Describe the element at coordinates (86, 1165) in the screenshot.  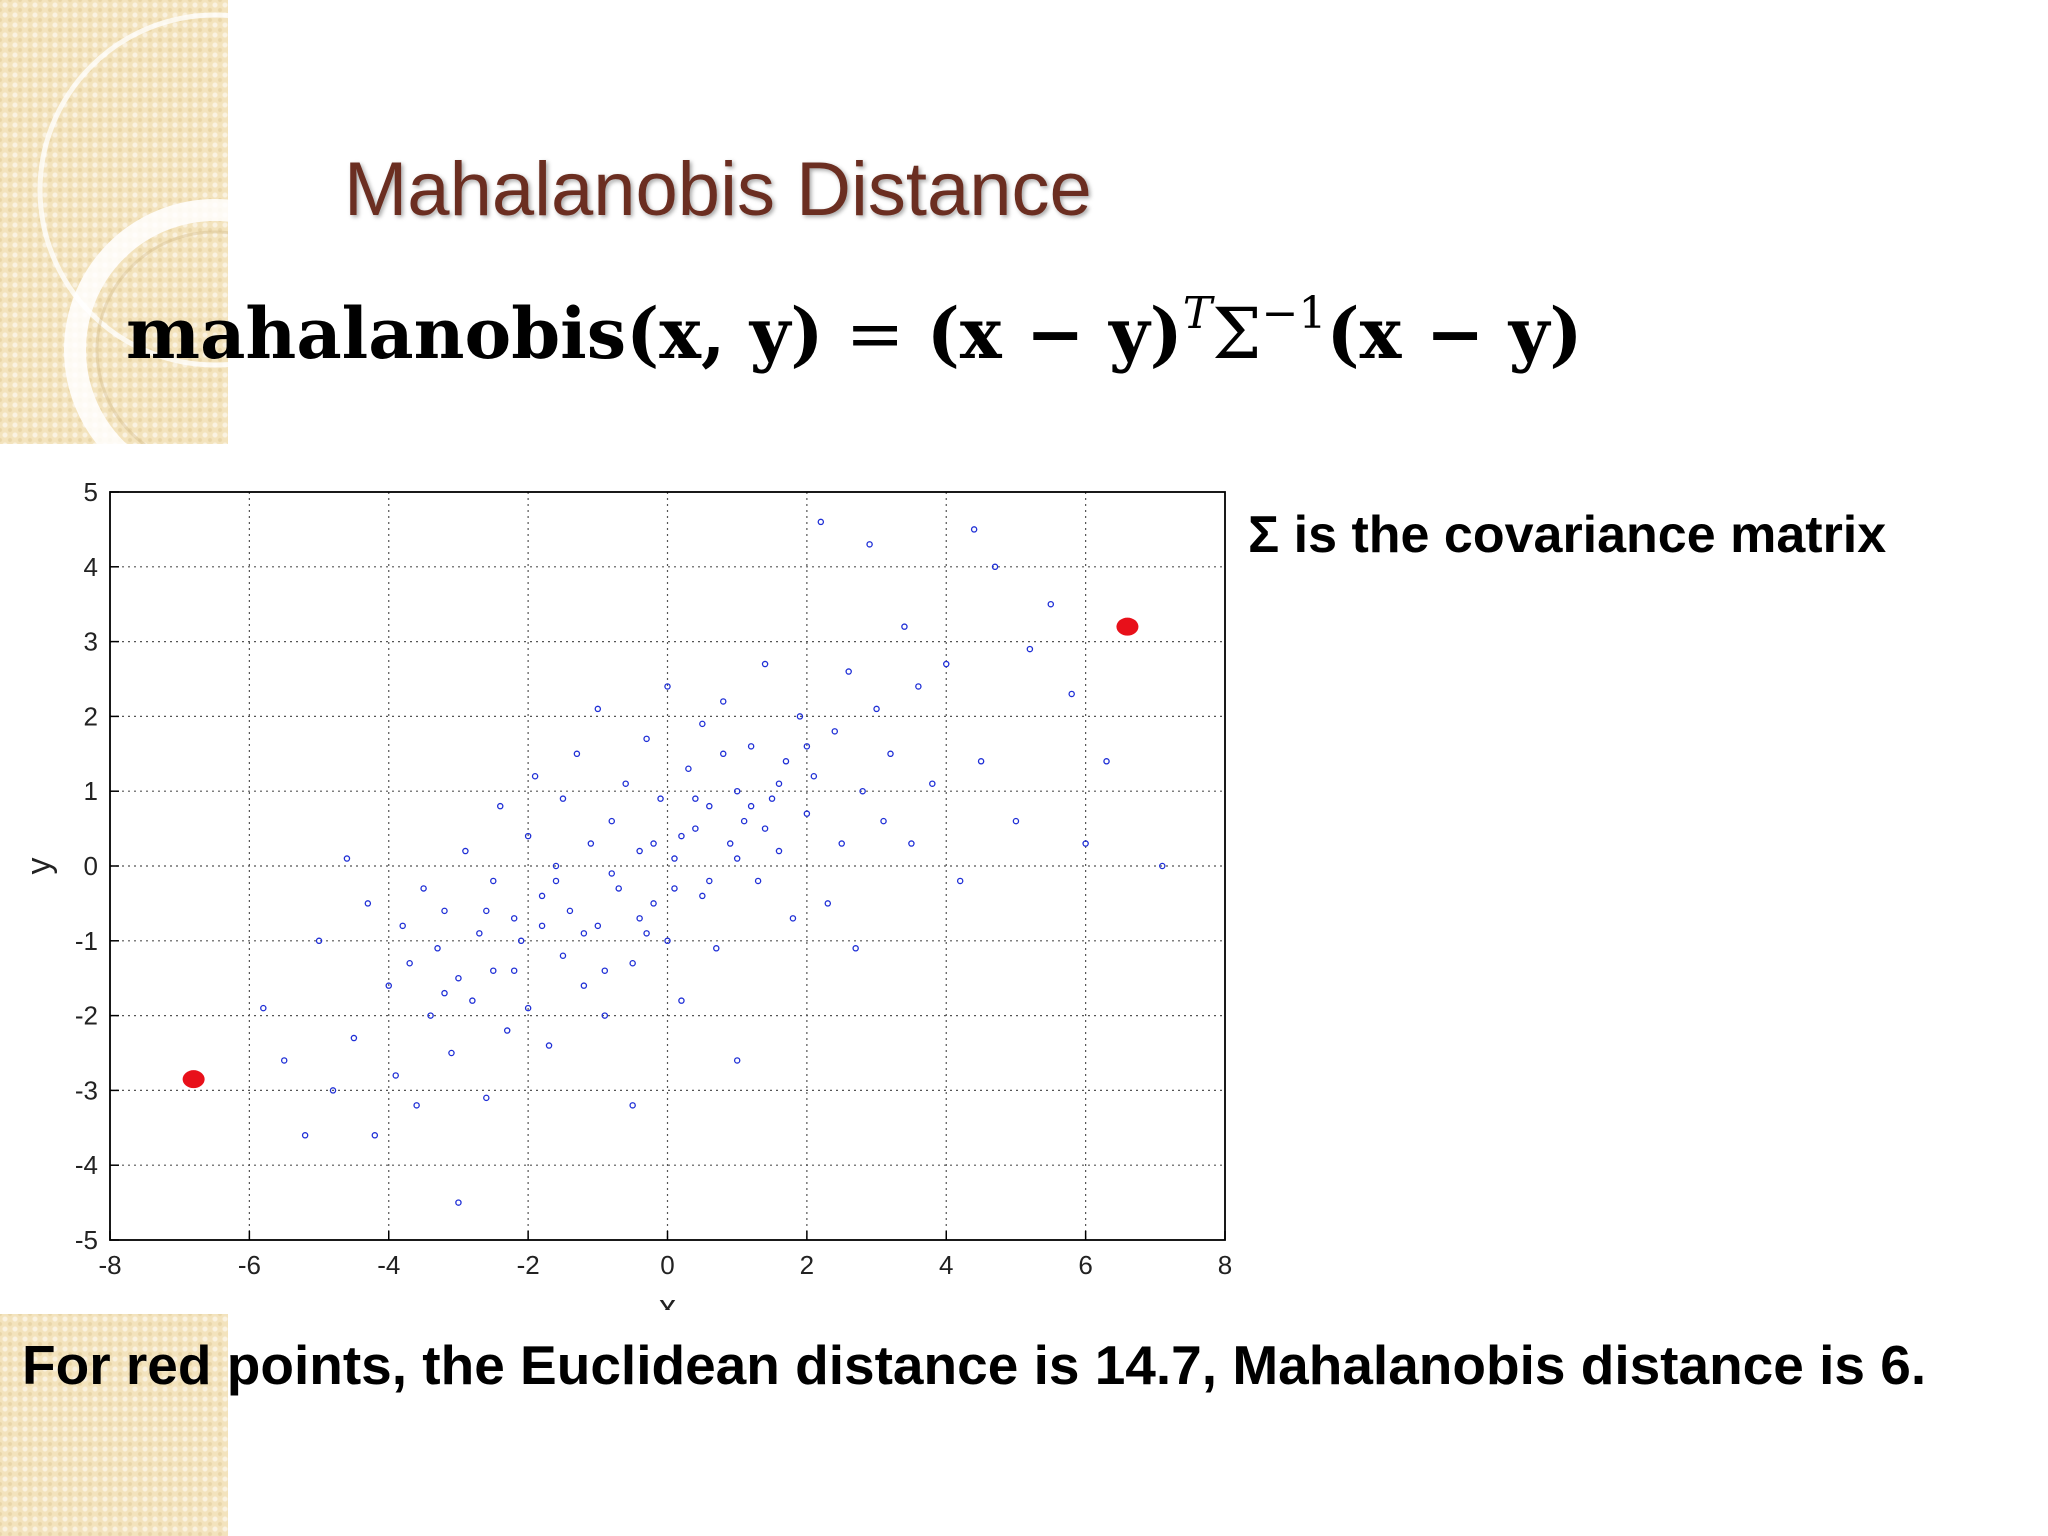
I see `y-tick-label: -4` at that location.